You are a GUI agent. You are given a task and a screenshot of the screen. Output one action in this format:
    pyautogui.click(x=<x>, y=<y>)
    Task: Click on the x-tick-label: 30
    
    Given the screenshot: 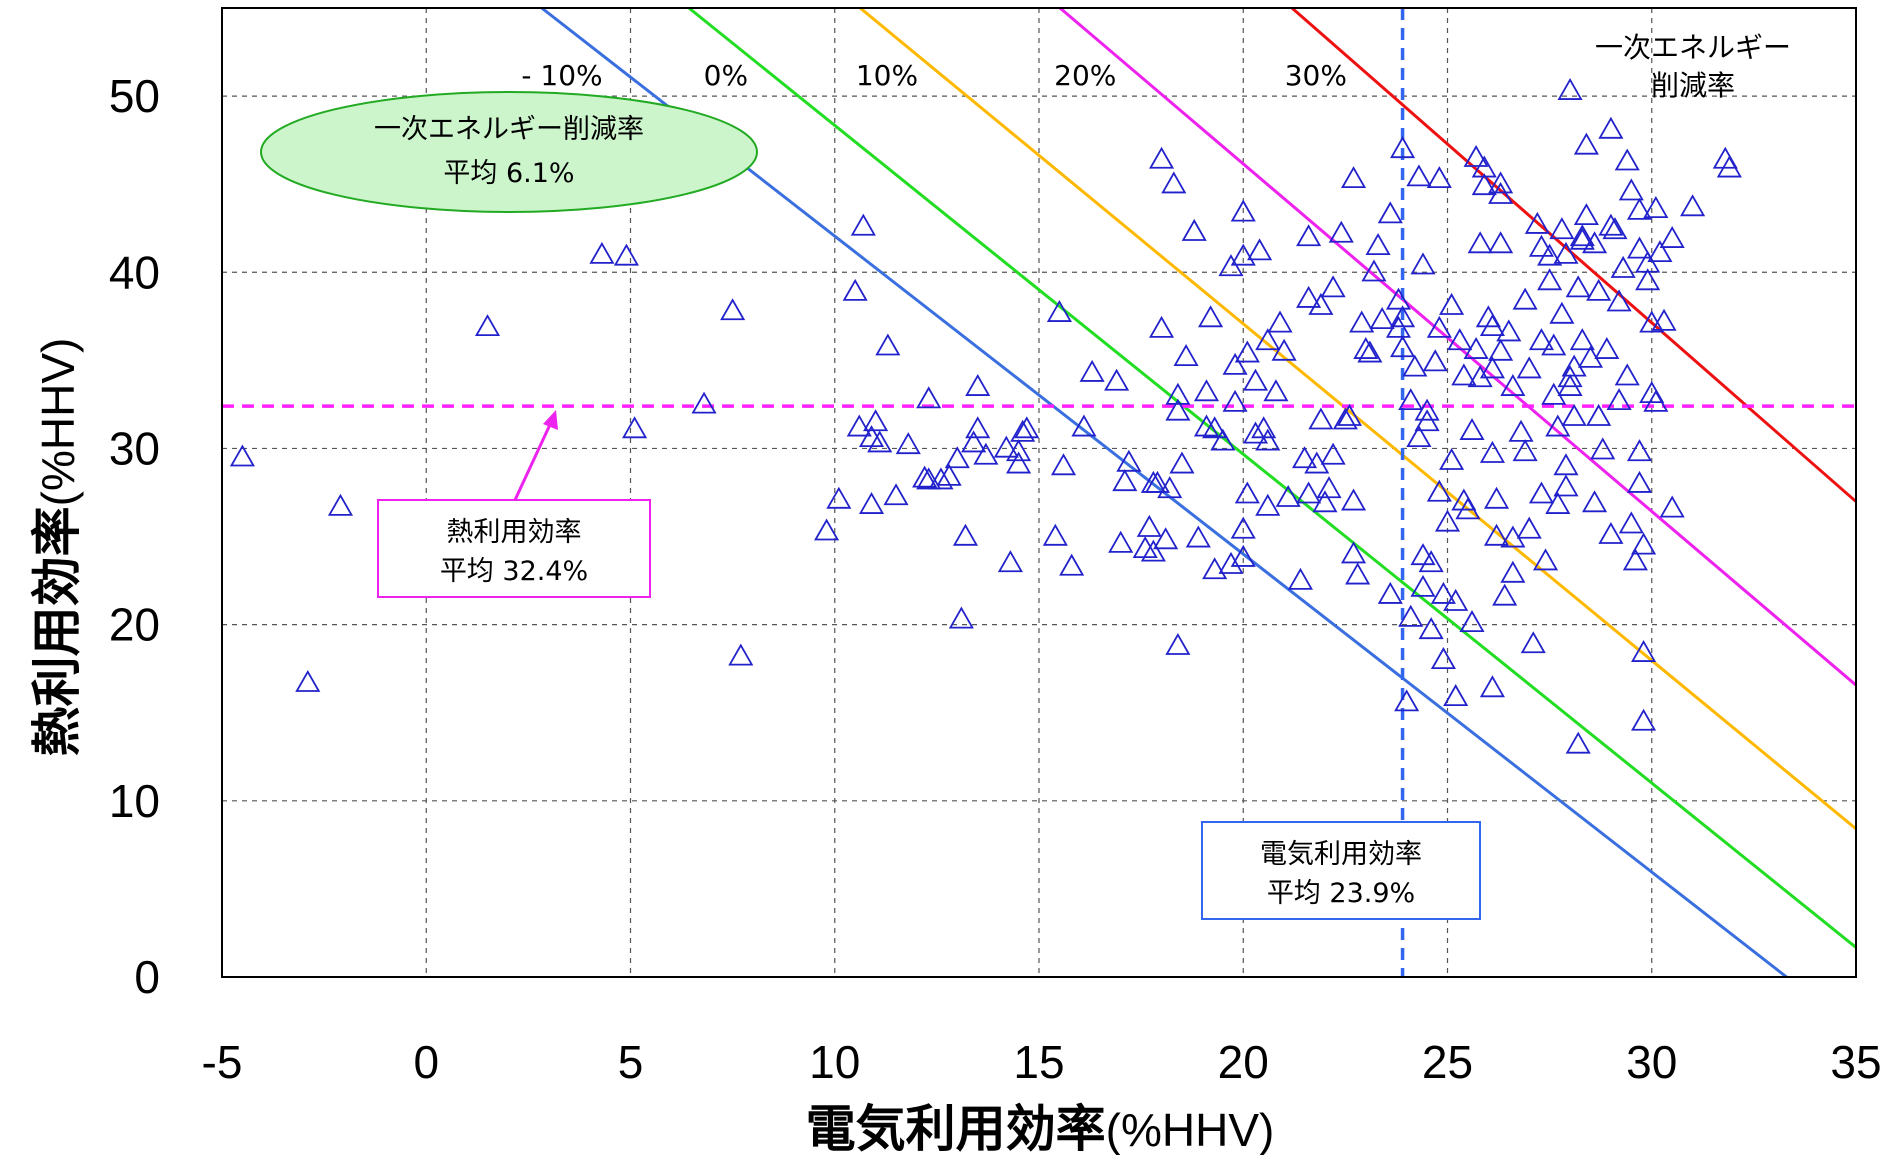 What is the action you would take?
    pyautogui.click(x=1651, y=1062)
    